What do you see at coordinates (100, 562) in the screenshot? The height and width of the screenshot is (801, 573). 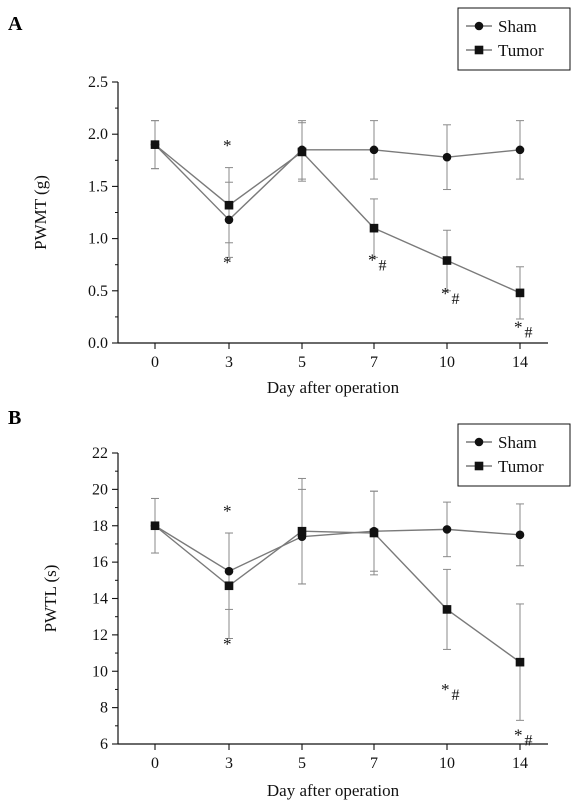 I see `y-tick-label: 16` at bounding box center [100, 562].